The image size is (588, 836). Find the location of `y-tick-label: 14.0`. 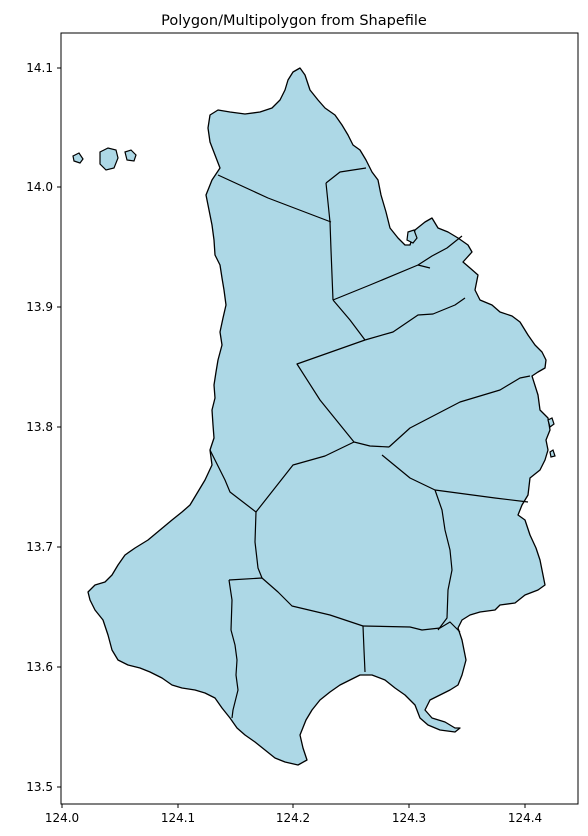

y-tick-label: 14.0 is located at coordinates (39, 187).